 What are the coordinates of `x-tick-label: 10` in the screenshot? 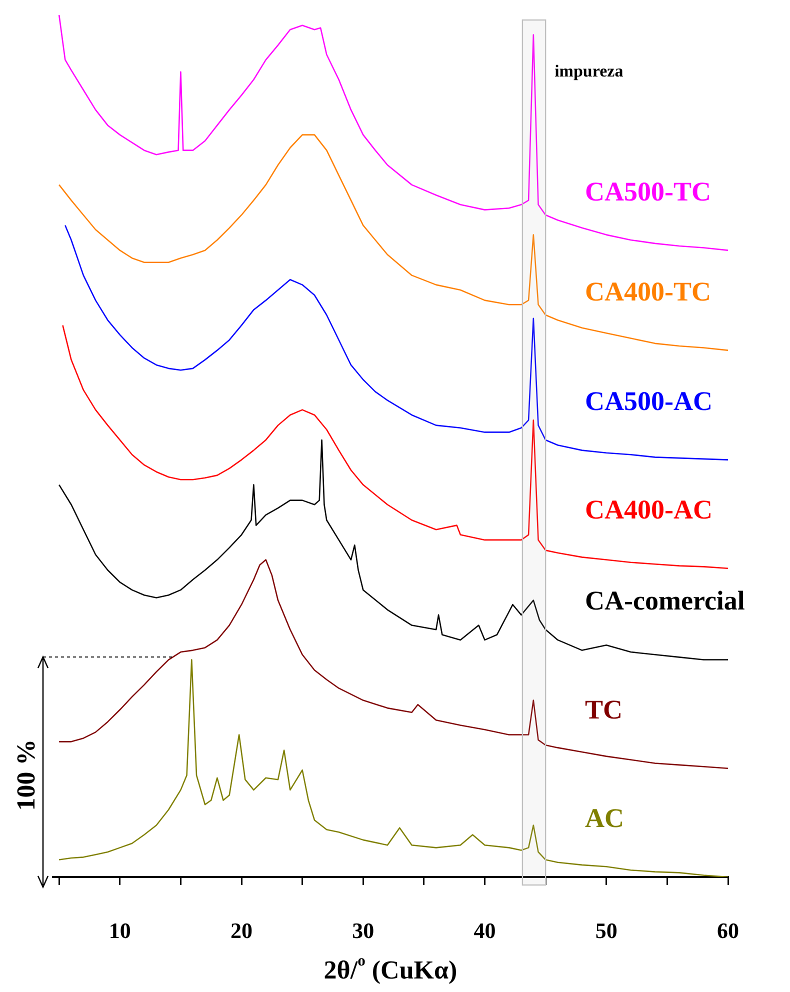 It's located at (119, 930).